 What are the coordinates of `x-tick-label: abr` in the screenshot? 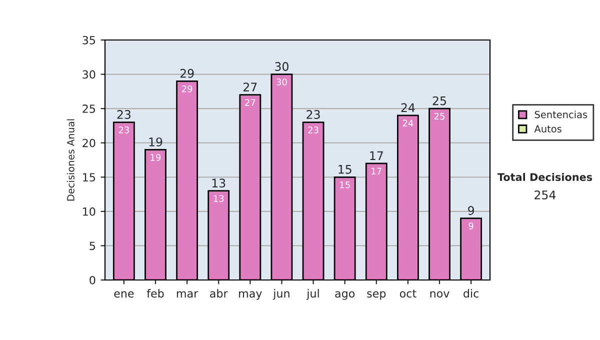 It's located at (219, 293).